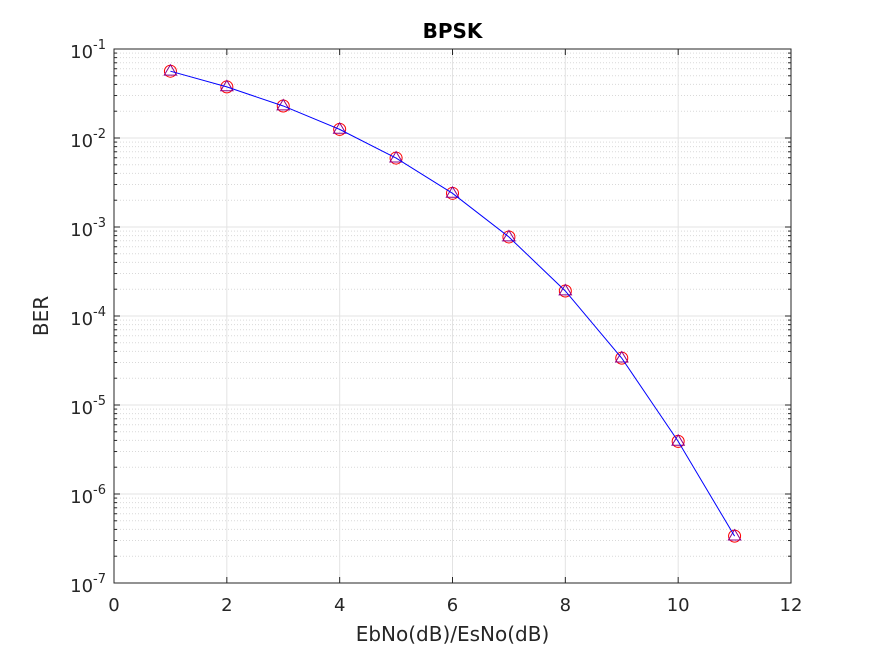  I want to click on x-tick-label: 4, so click(339, 605).